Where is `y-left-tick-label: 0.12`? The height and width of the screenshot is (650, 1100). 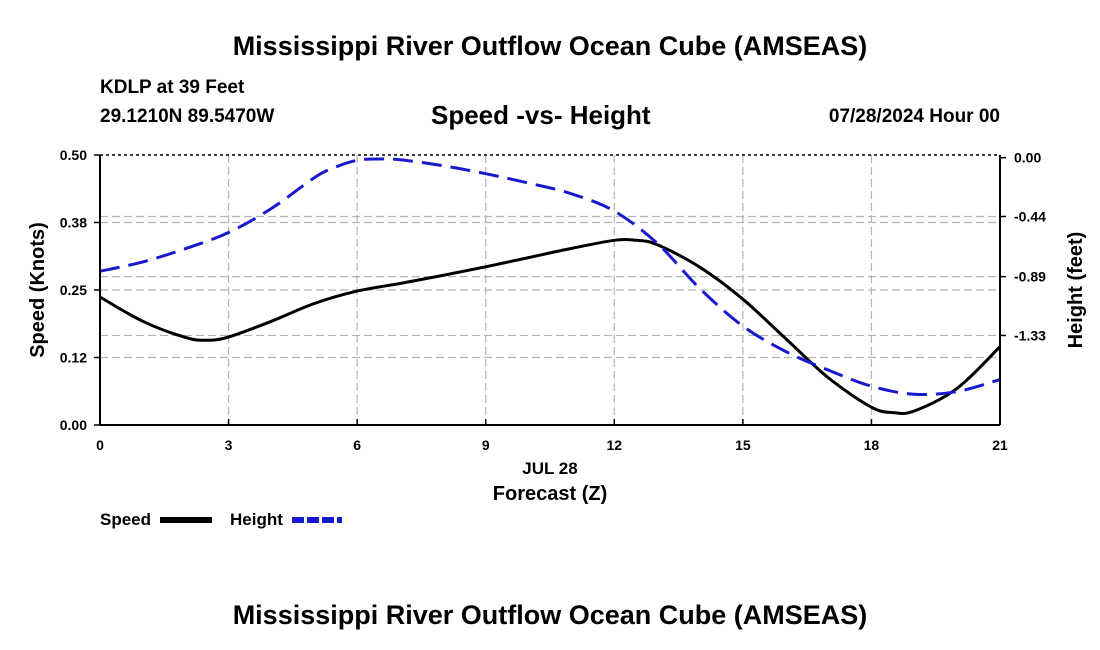
y-left-tick-label: 0.12 is located at coordinates (73, 358).